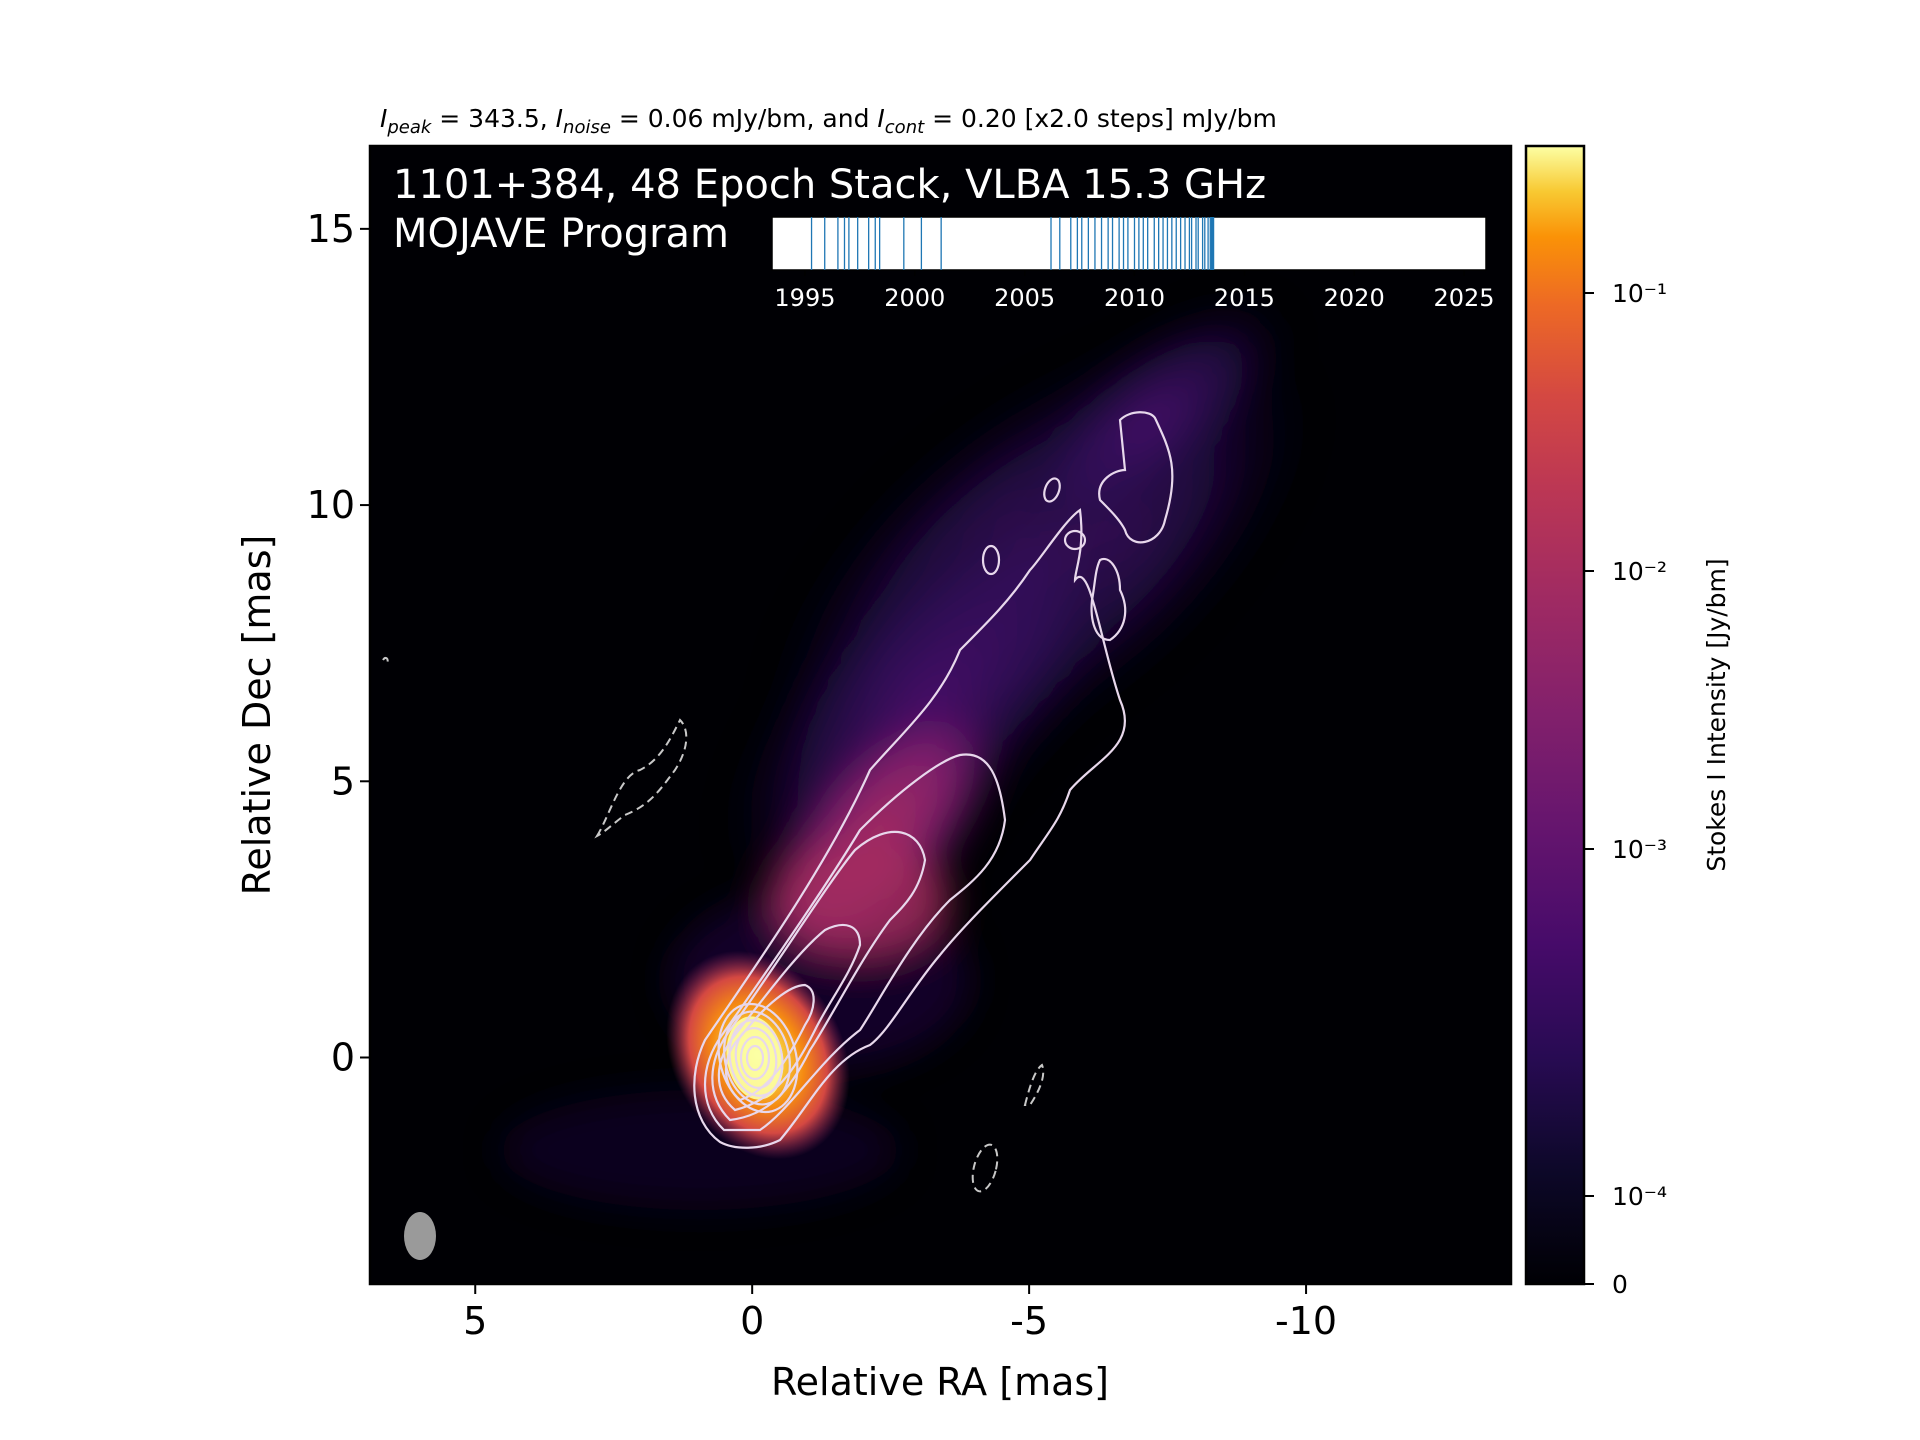  Describe the element at coordinates (1639, 571) in the screenshot. I see `colorbar-tick-label: 10⁻²` at that location.